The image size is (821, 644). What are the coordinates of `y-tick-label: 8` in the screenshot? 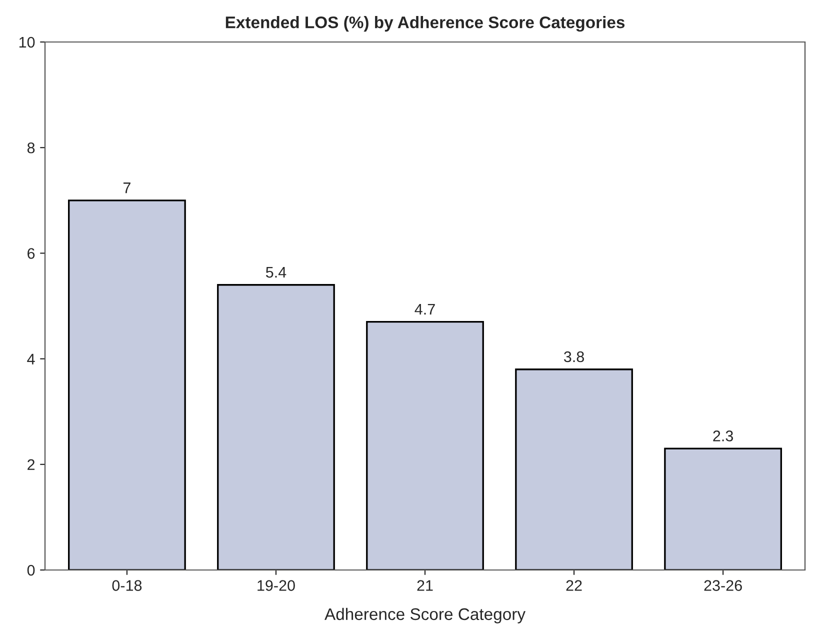 It's located at (31, 148).